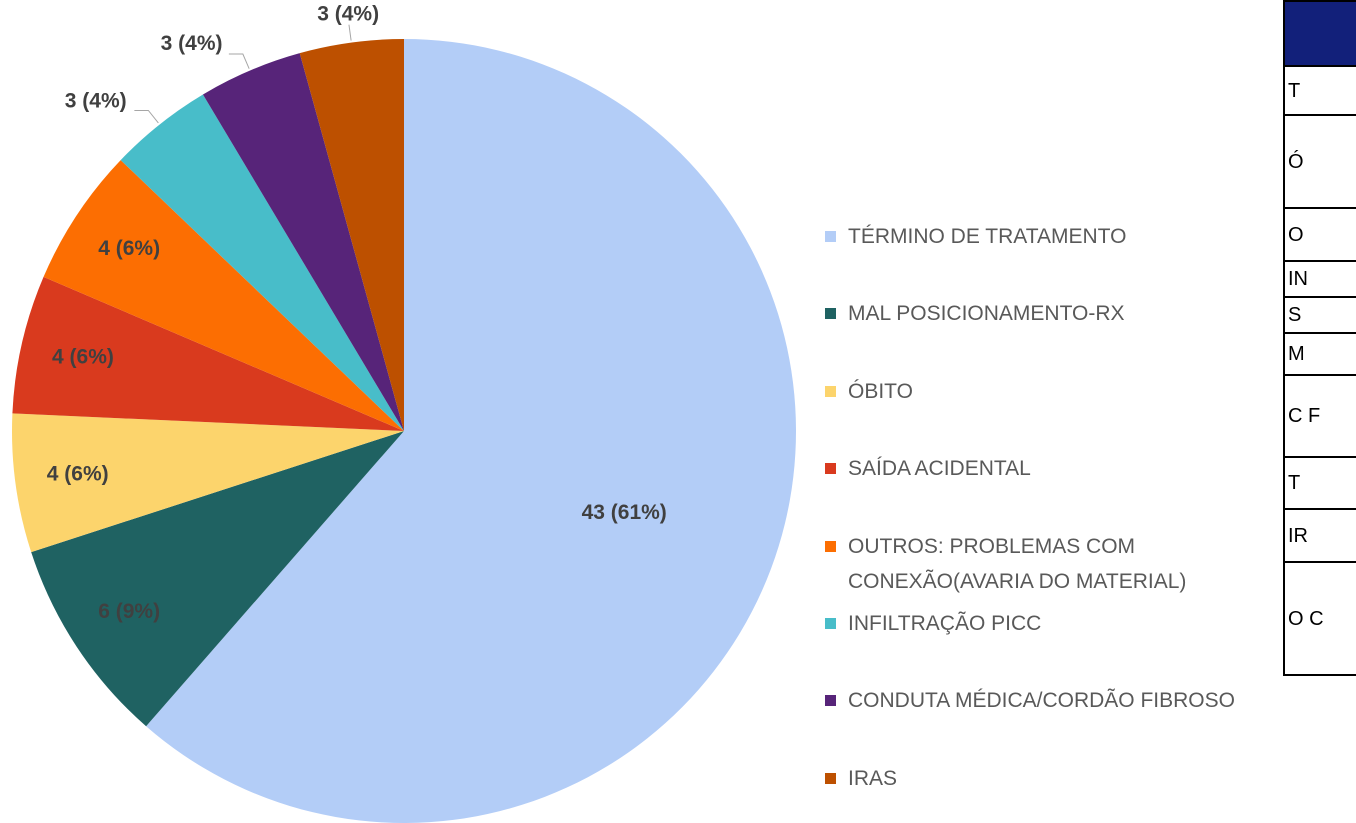  I want to click on table-cell: Ó, so click(1319, 161).